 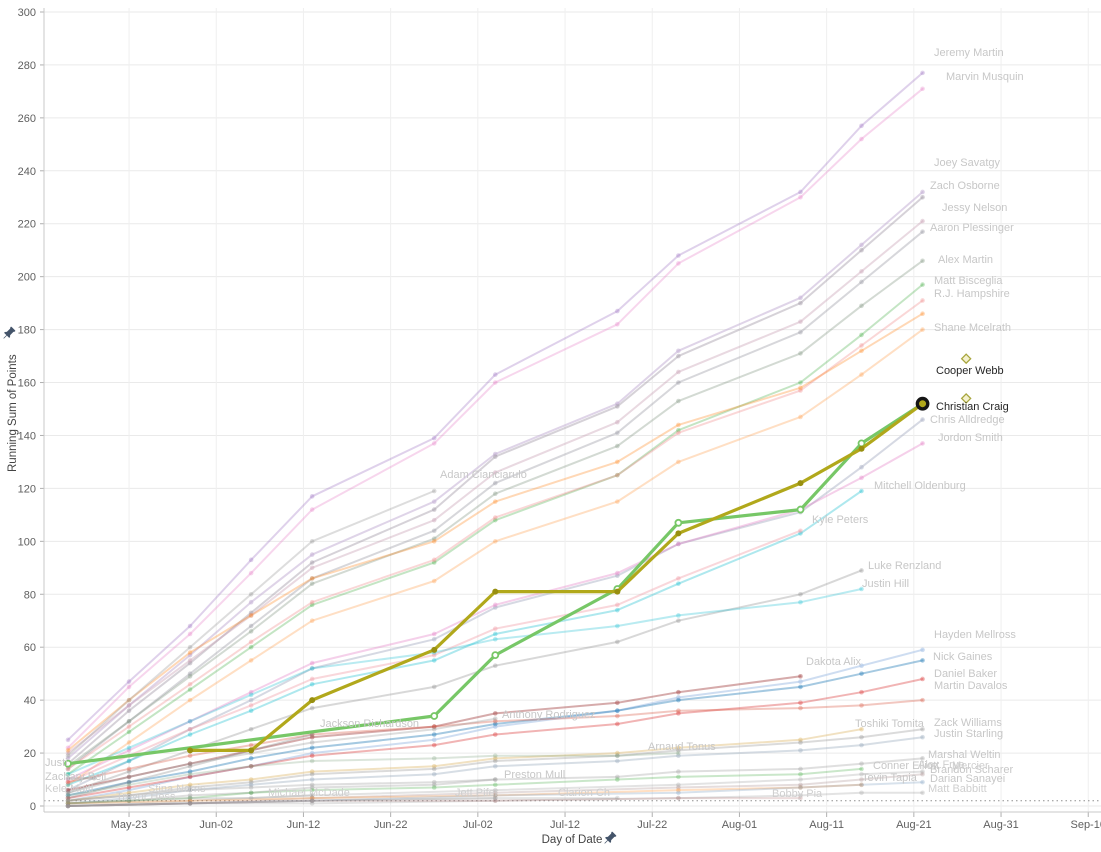 What do you see at coordinates (966, 398) in the screenshot?
I see `diamond-mark-christian-craig` at bounding box center [966, 398].